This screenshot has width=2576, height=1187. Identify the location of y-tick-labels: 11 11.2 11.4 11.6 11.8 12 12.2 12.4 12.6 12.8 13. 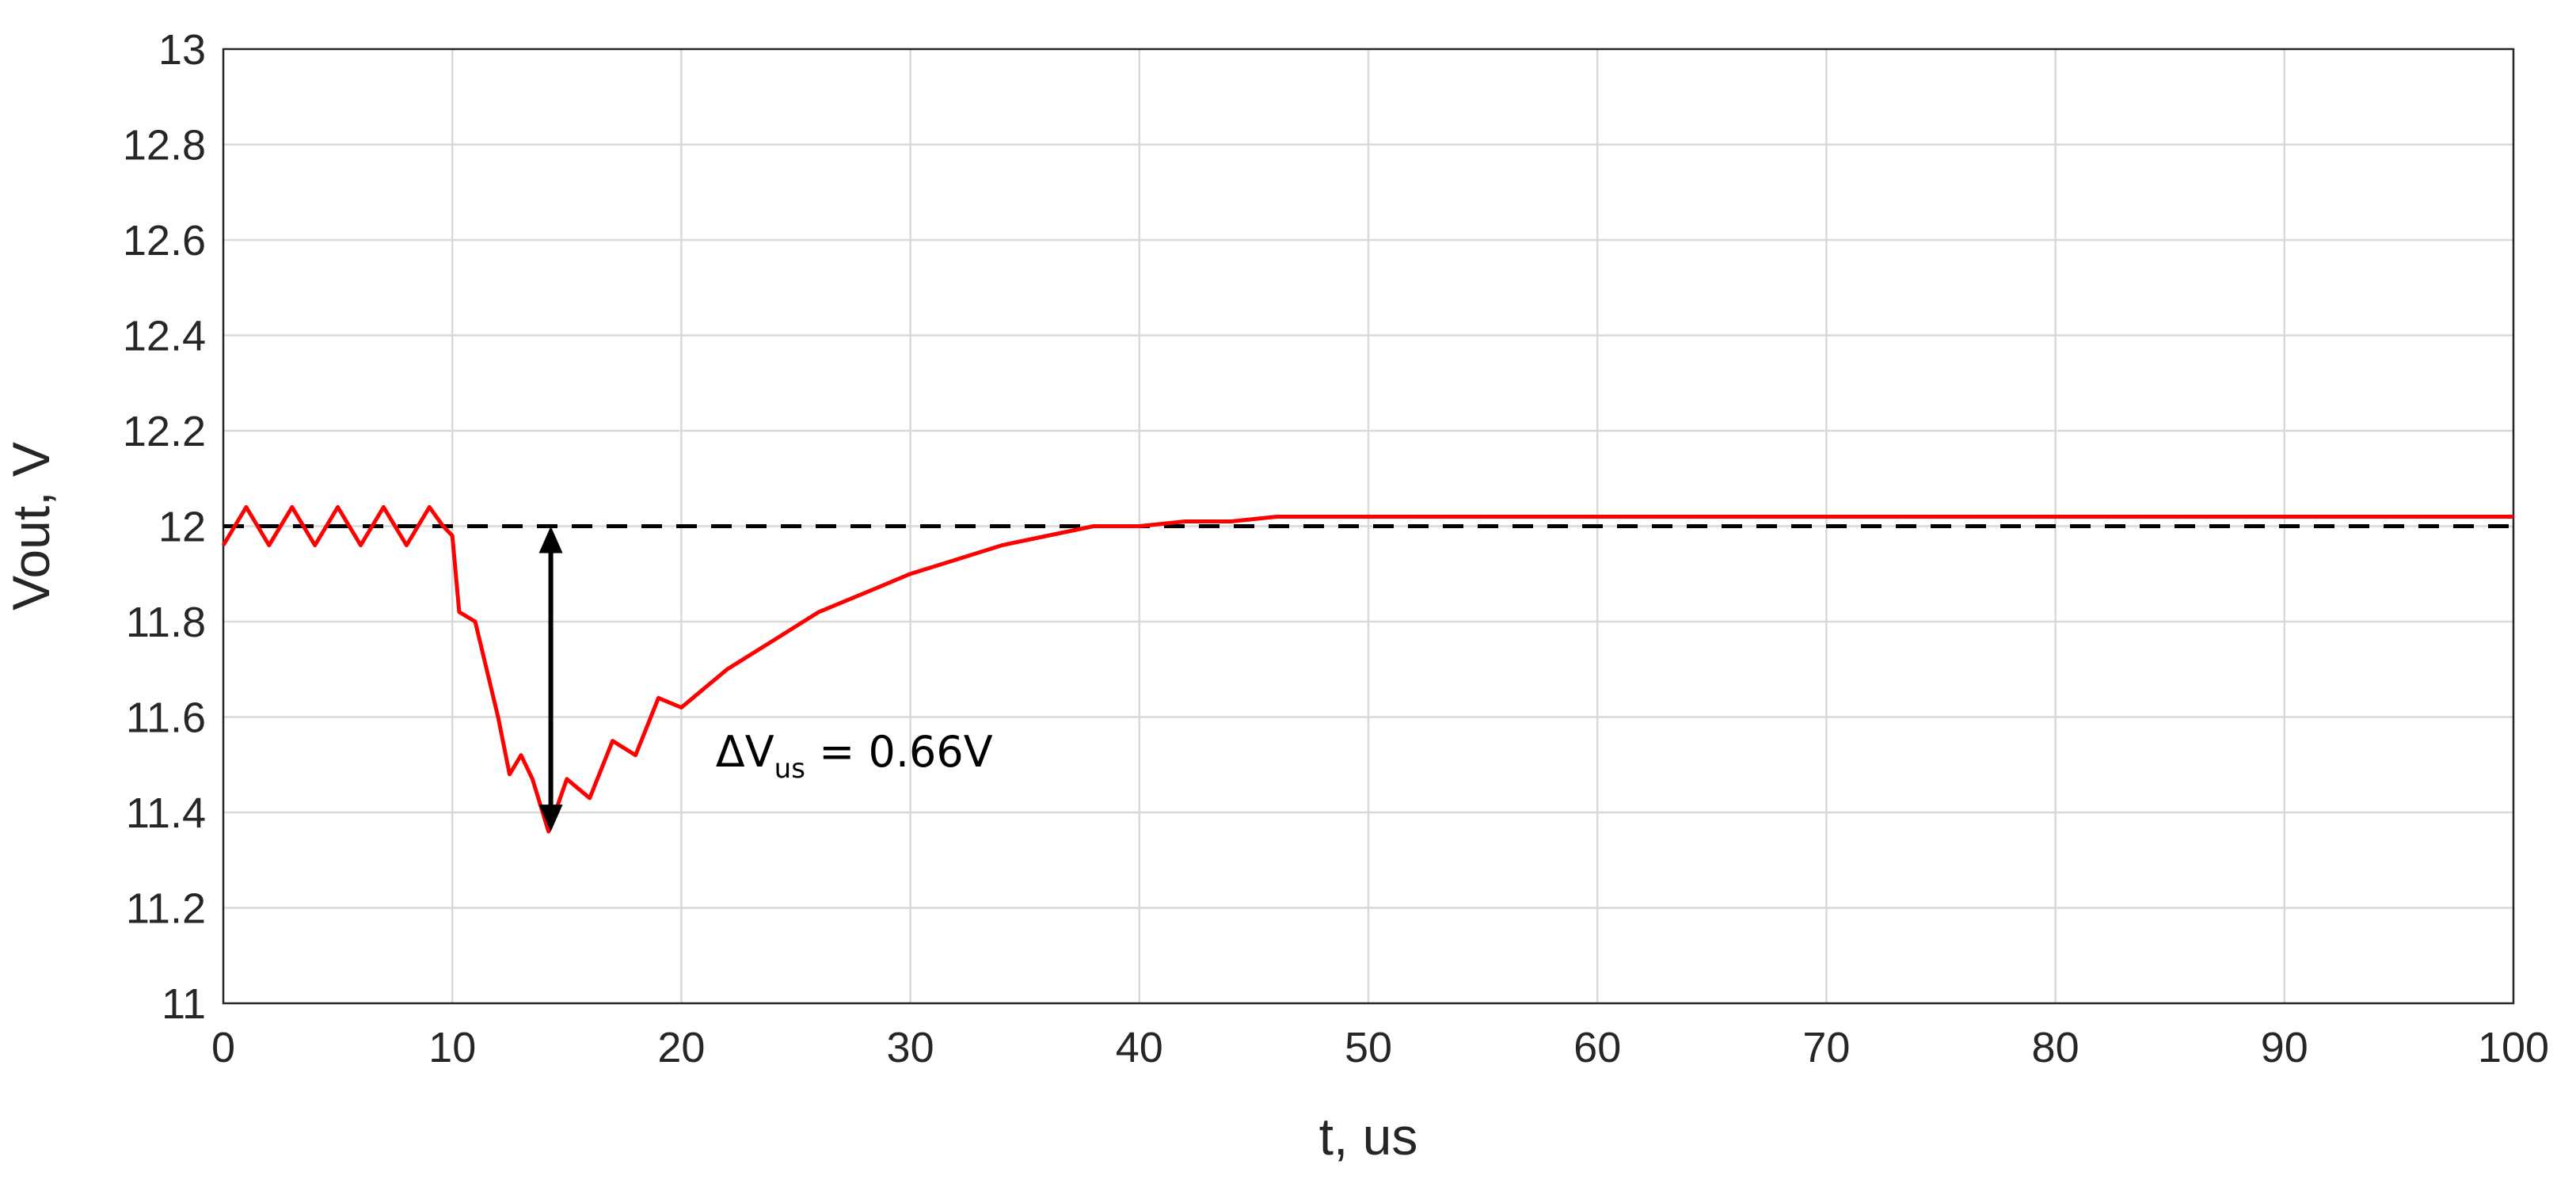
(164, 527).